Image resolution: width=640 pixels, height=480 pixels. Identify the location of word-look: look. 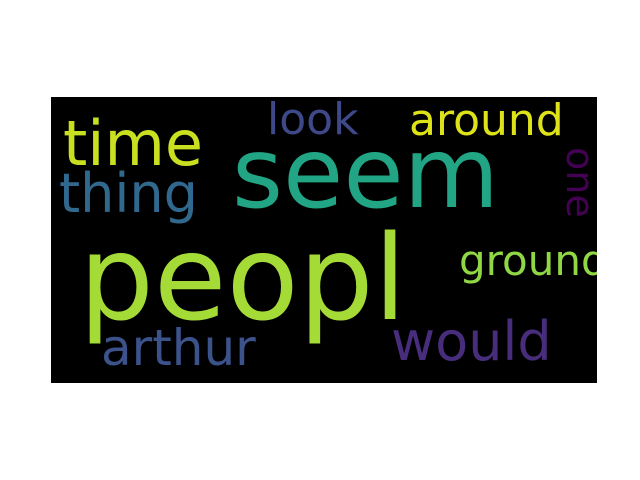
(313, 121).